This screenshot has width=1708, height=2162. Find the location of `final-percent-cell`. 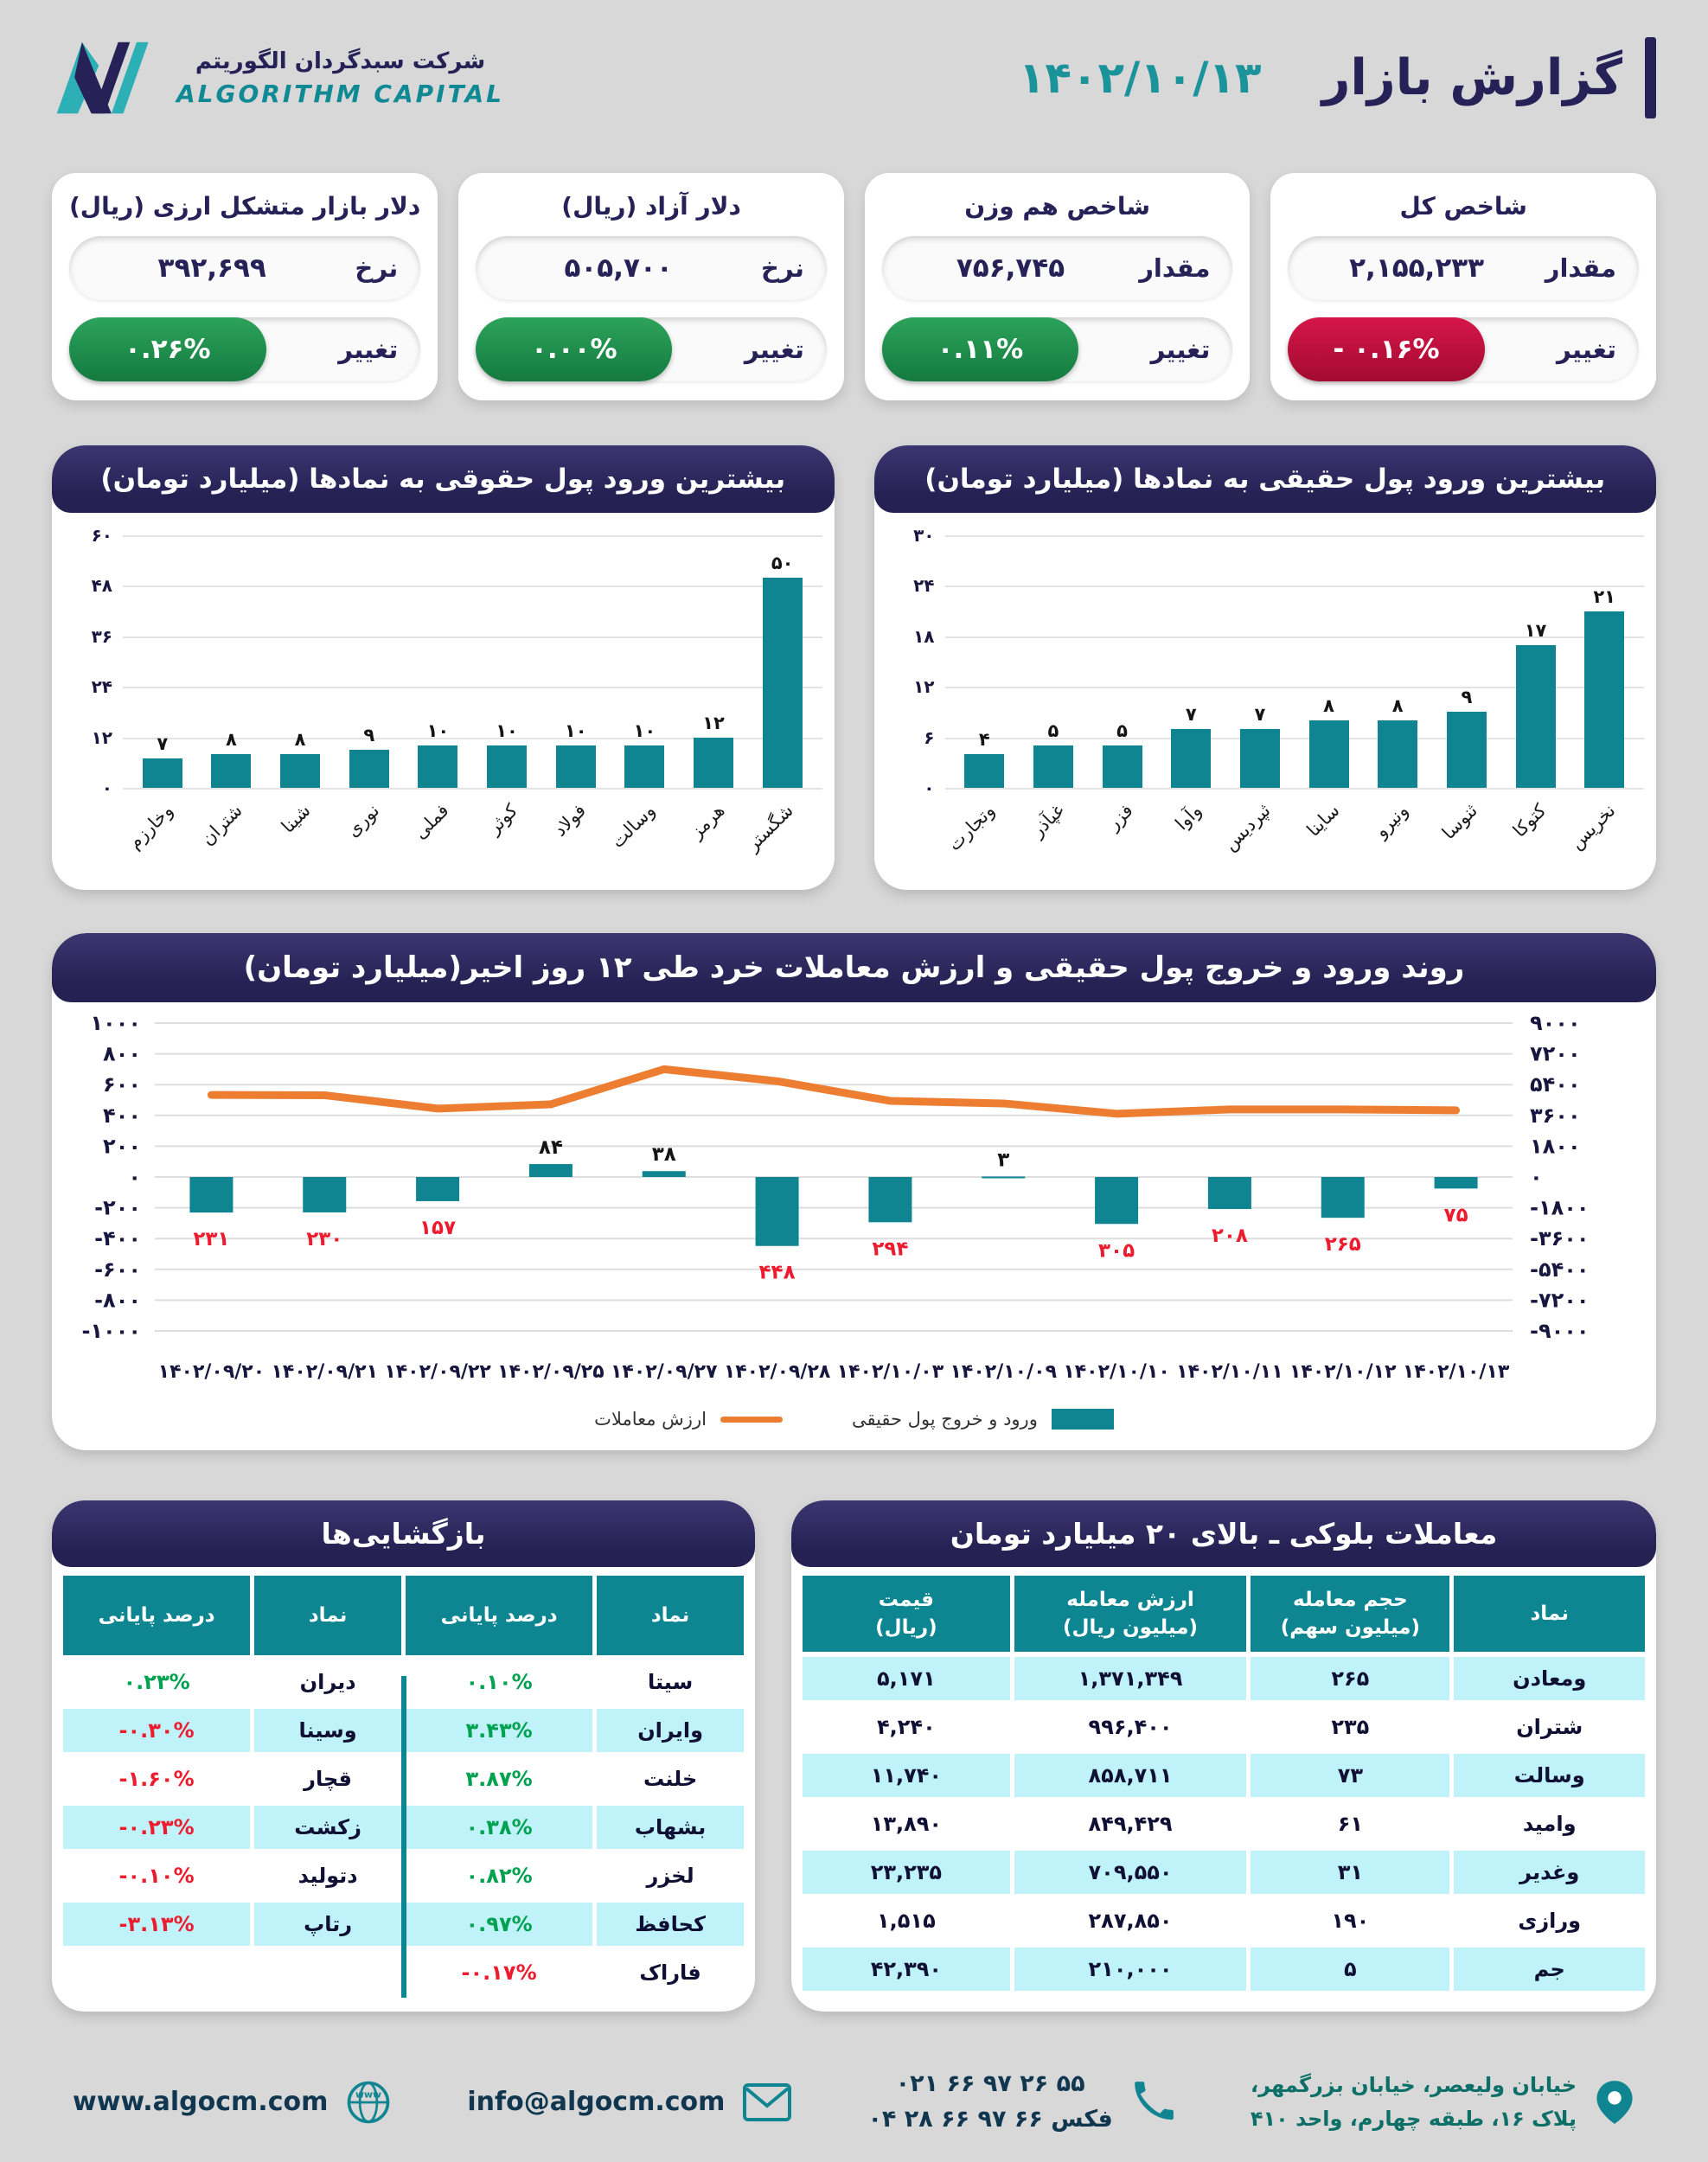

final-percent-cell is located at coordinates (156, 1972).